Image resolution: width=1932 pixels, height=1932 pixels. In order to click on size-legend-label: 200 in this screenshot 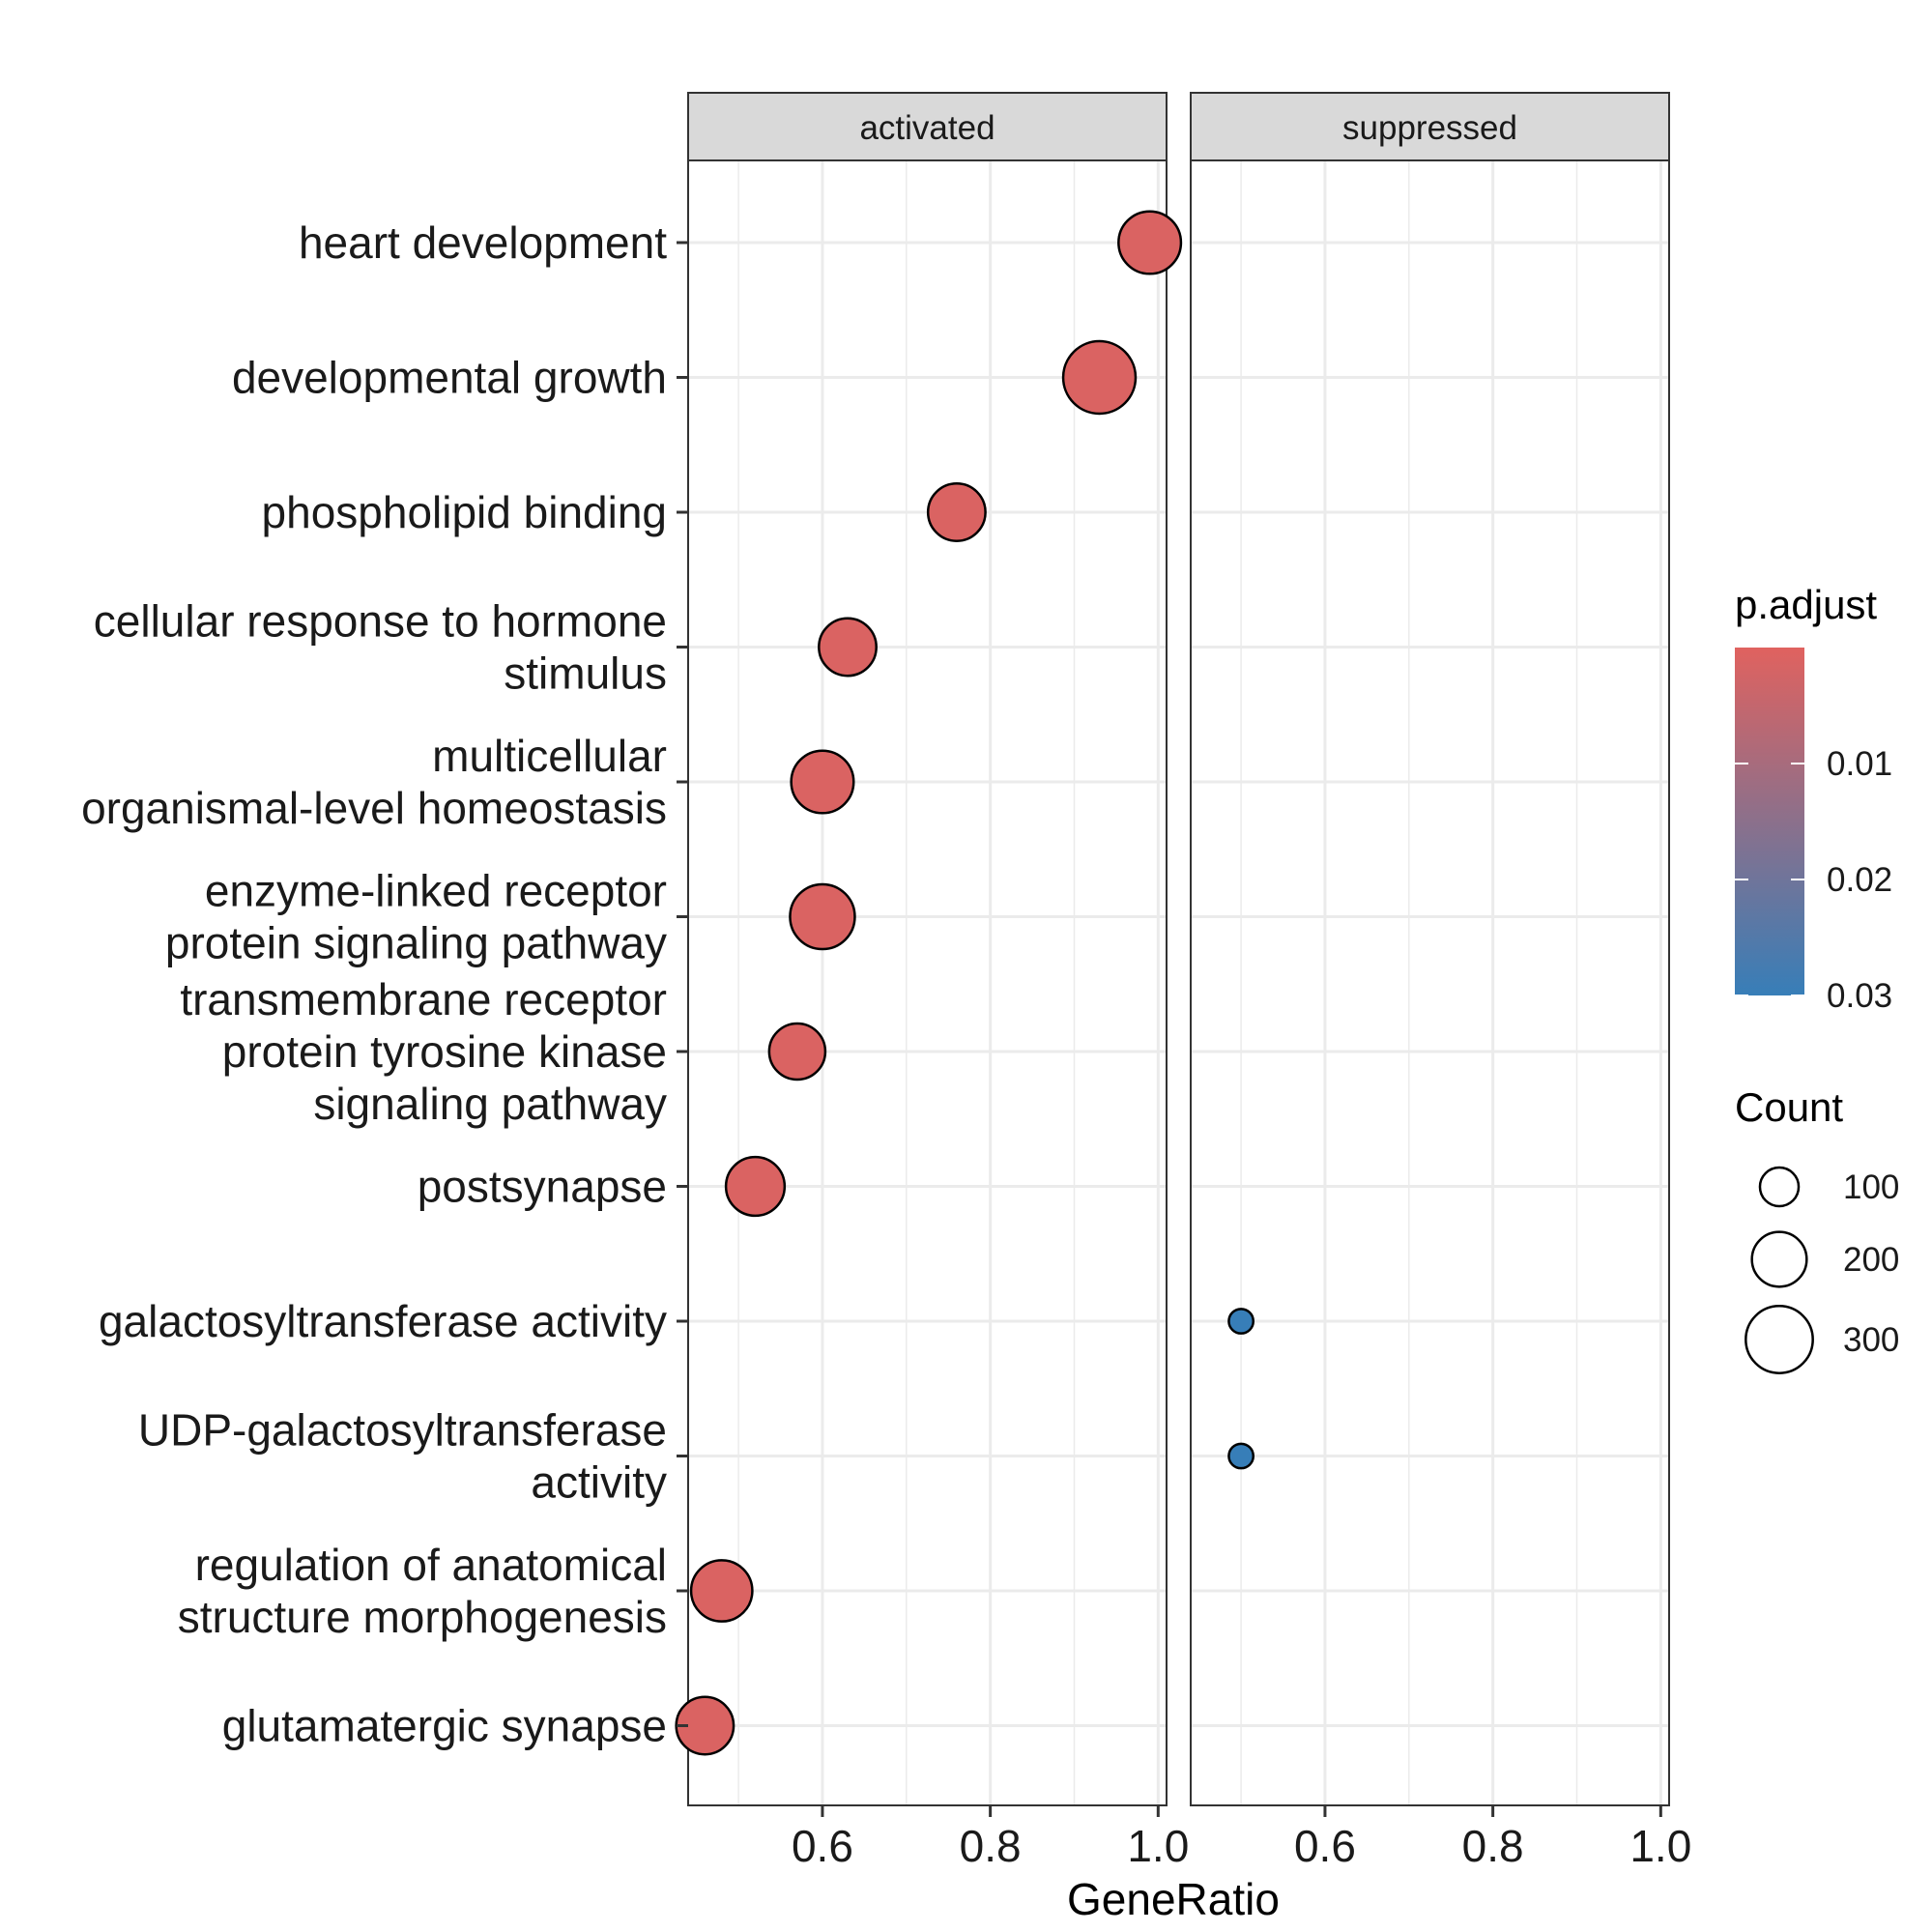, I will do `click(1871, 1260)`.